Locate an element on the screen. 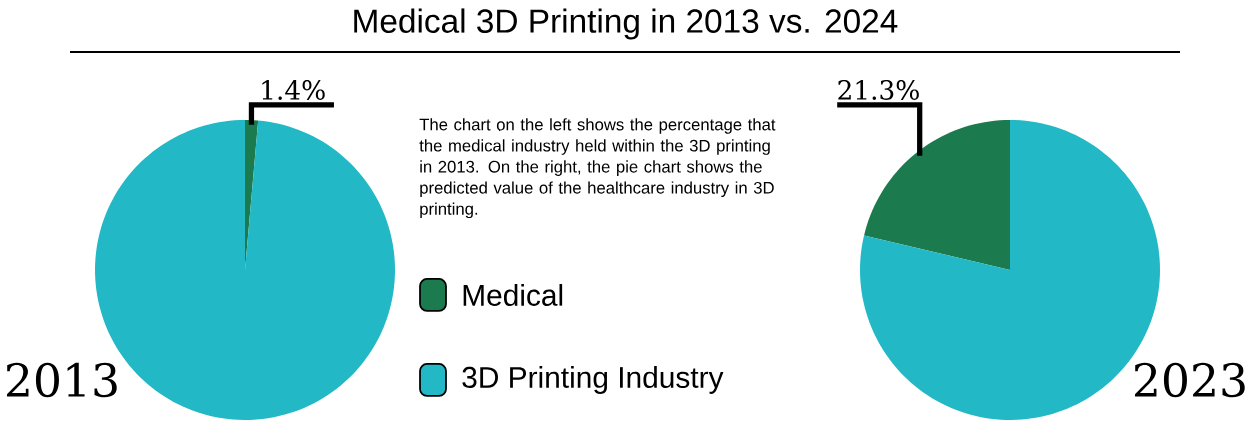  legend-label: 3D Printing Industry is located at coordinates (593, 380).